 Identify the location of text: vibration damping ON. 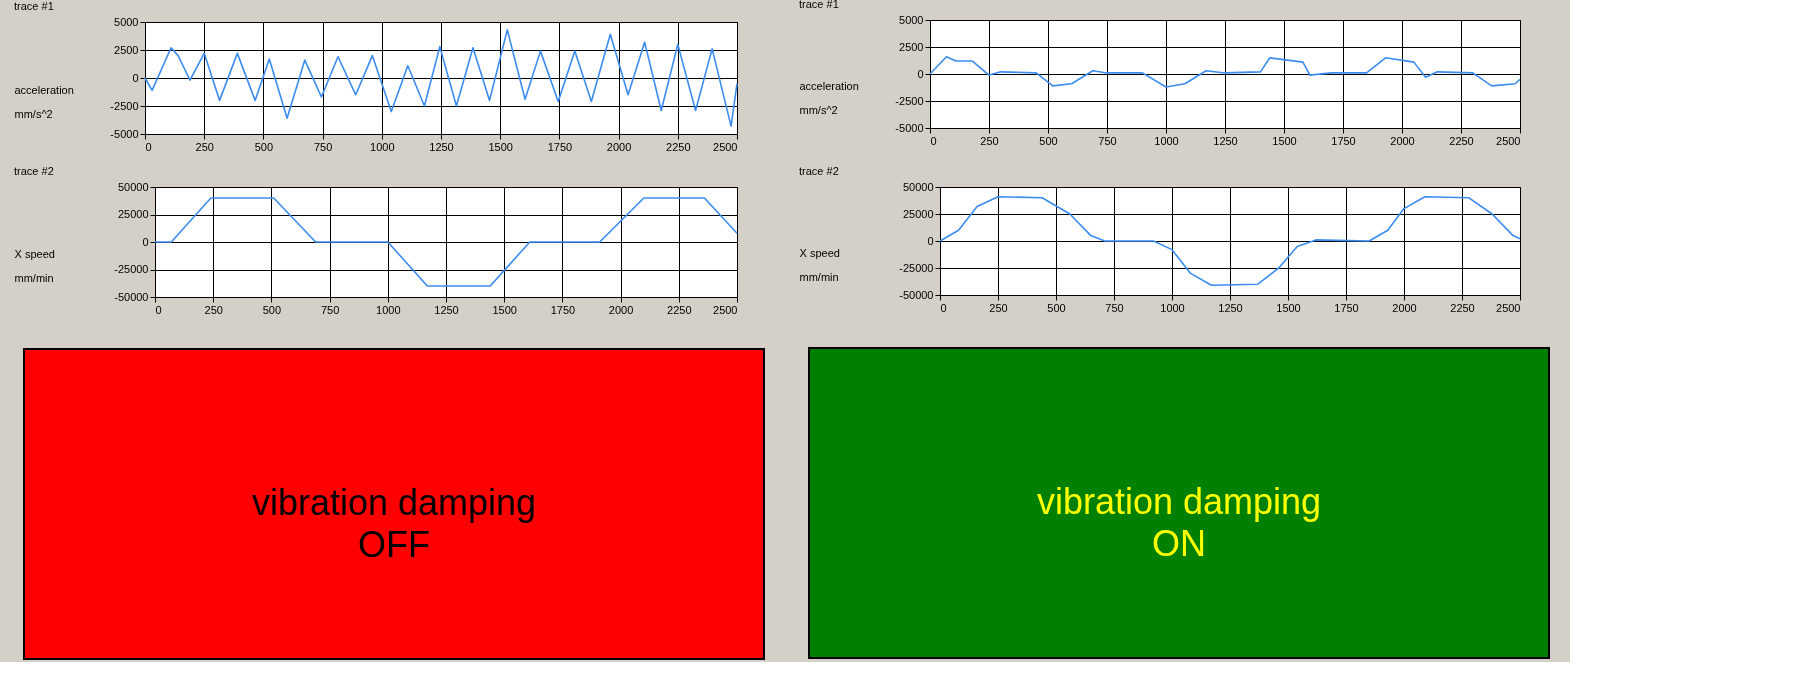
(1179, 522).